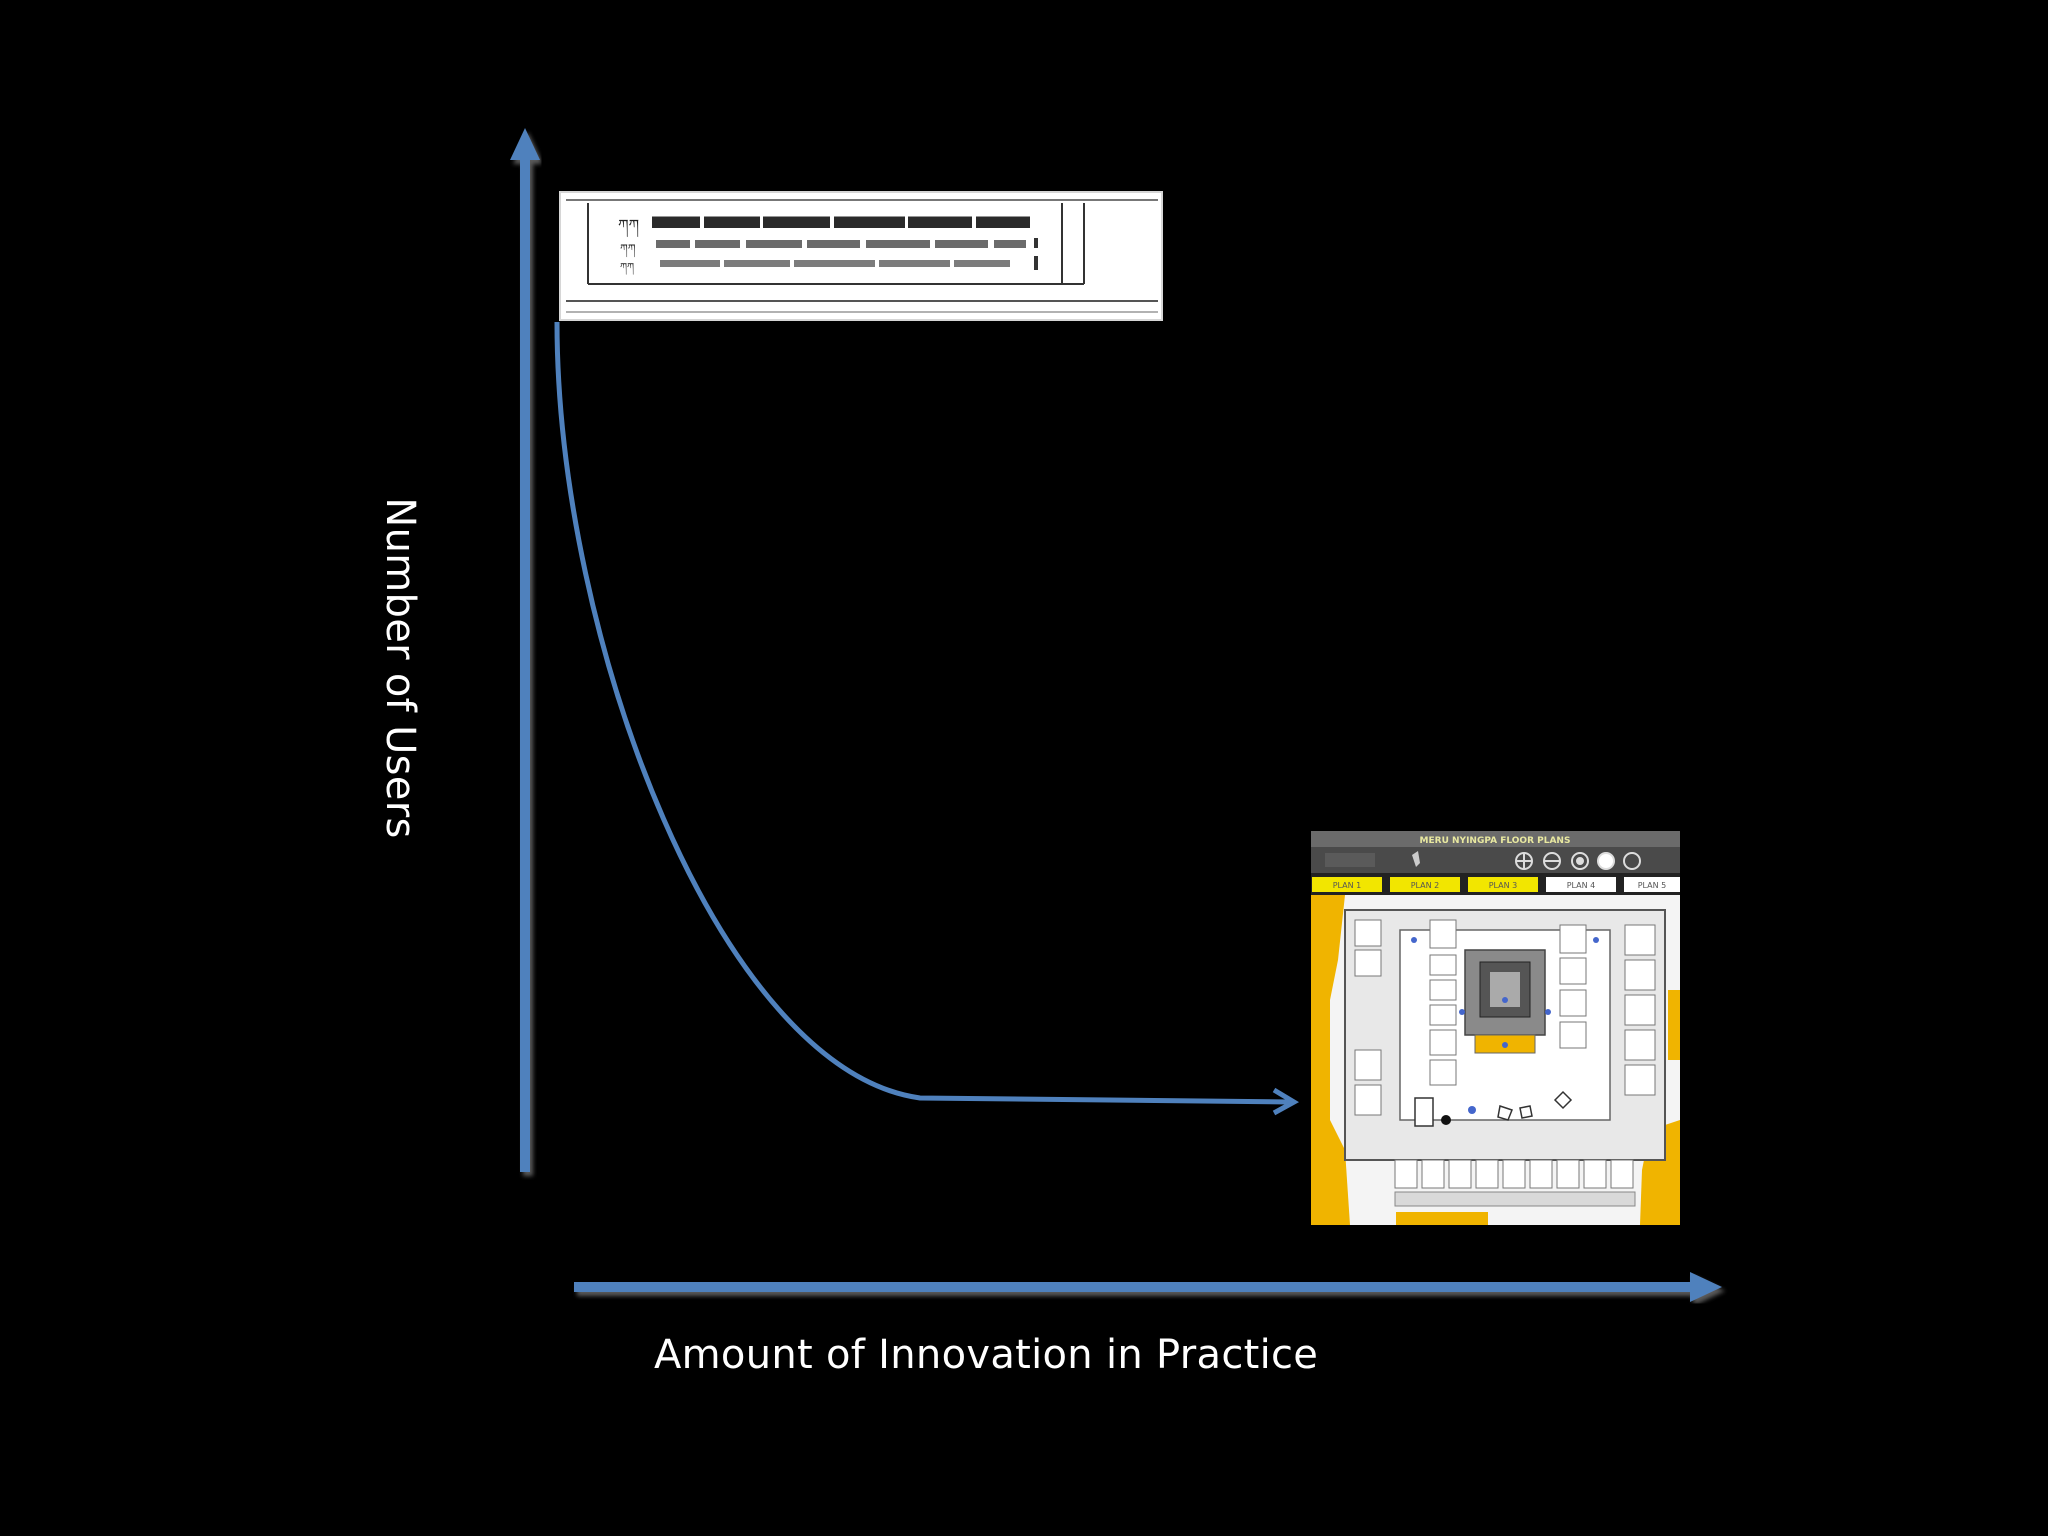  What do you see at coordinates (1347, 885) in the screenshot?
I see `plan-tab-1: PLAN 1` at bounding box center [1347, 885].